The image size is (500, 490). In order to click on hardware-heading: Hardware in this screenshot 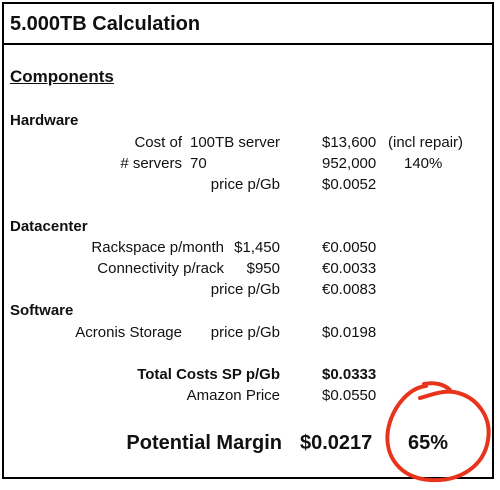, I will do `click(44, 120)`.